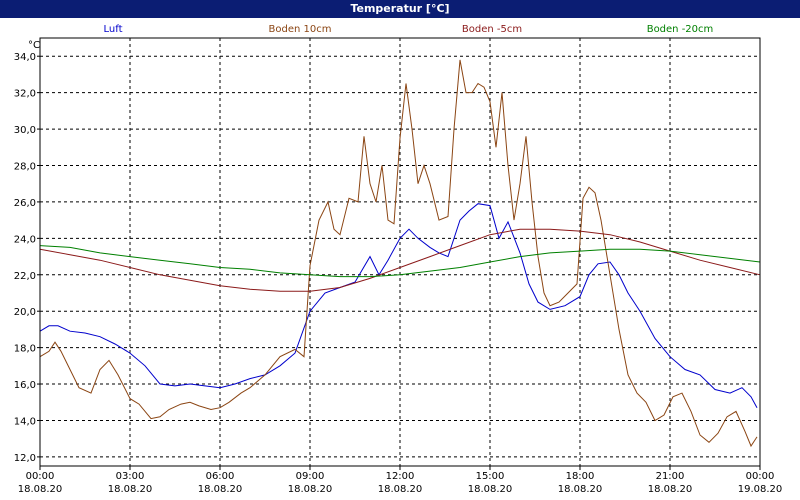  What do you see at coordinates (25, 130) in the screenshot?
I see `y-tick-label: 30,0` at bounding box center [25, 130].